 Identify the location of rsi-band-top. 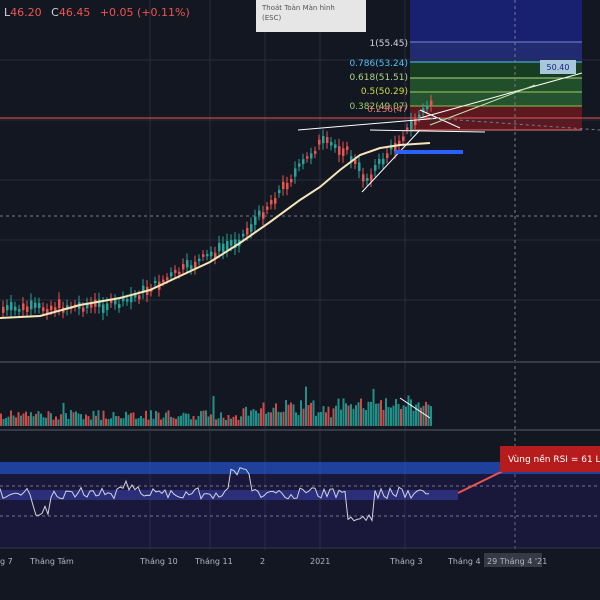
(300, 468).